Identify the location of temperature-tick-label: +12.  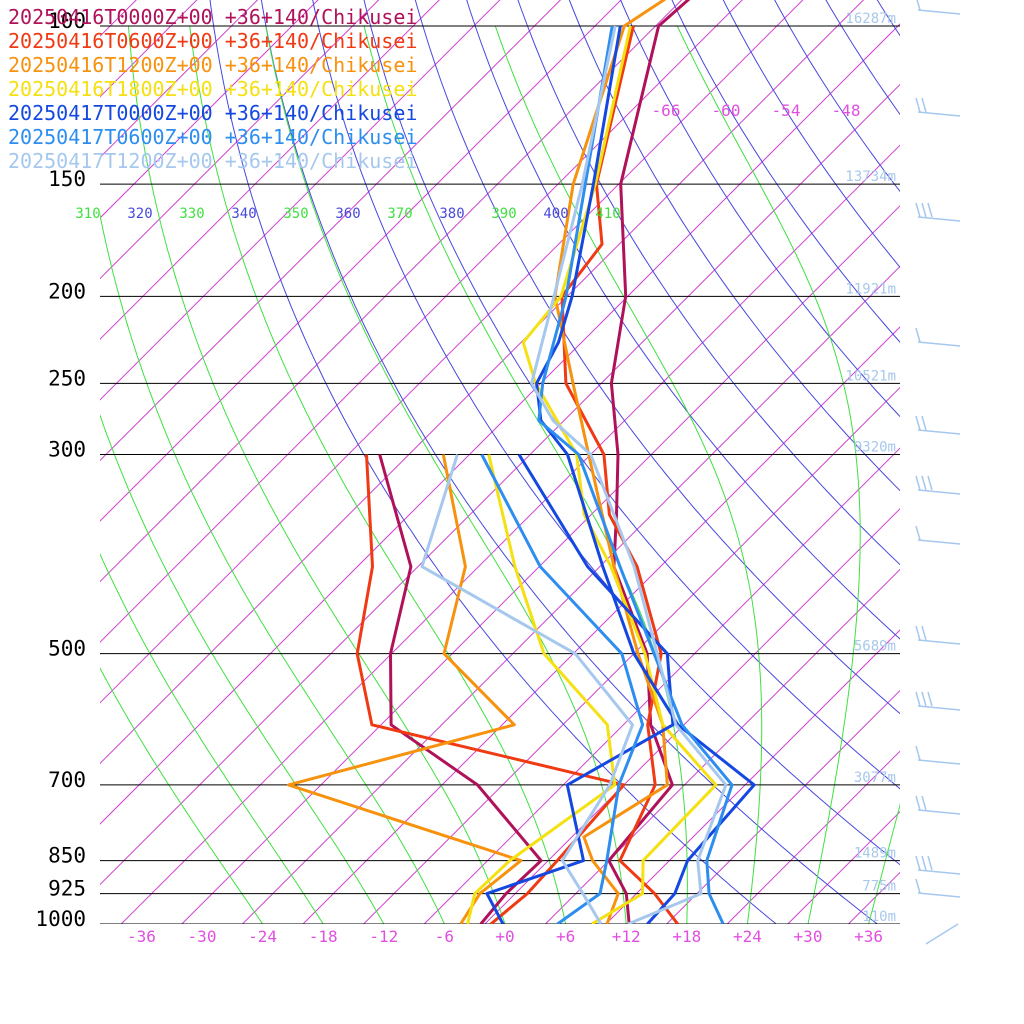
(626, 936).